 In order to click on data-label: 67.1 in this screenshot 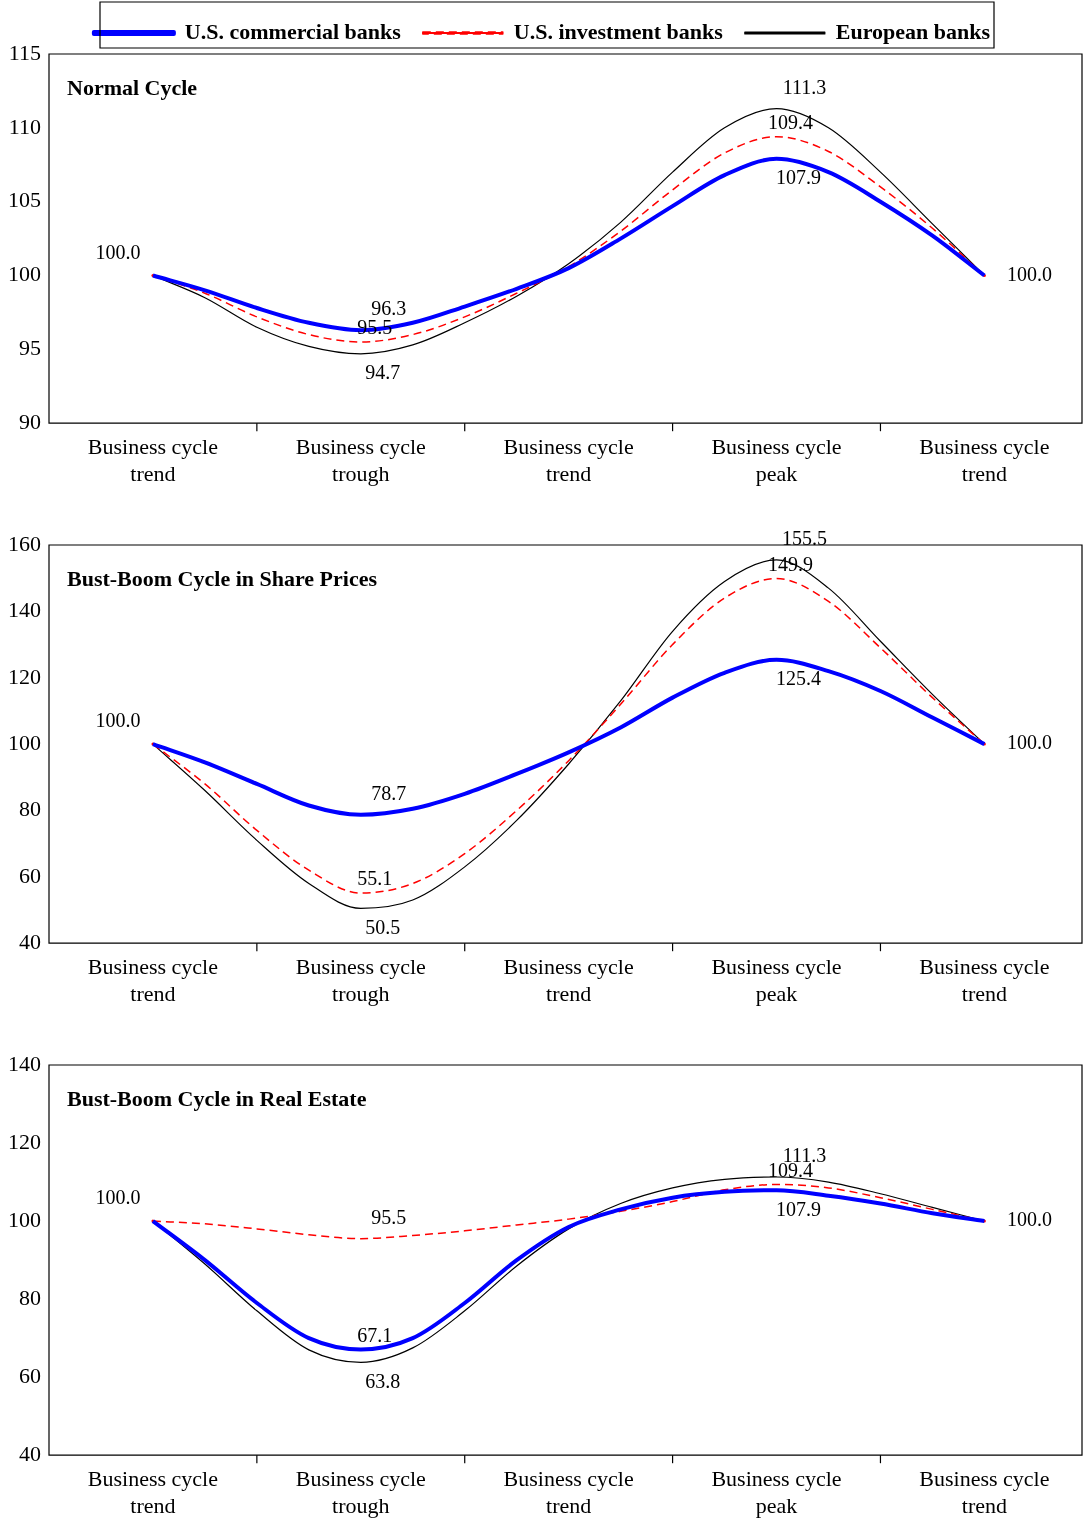, I will do `click(375, 1334)`.